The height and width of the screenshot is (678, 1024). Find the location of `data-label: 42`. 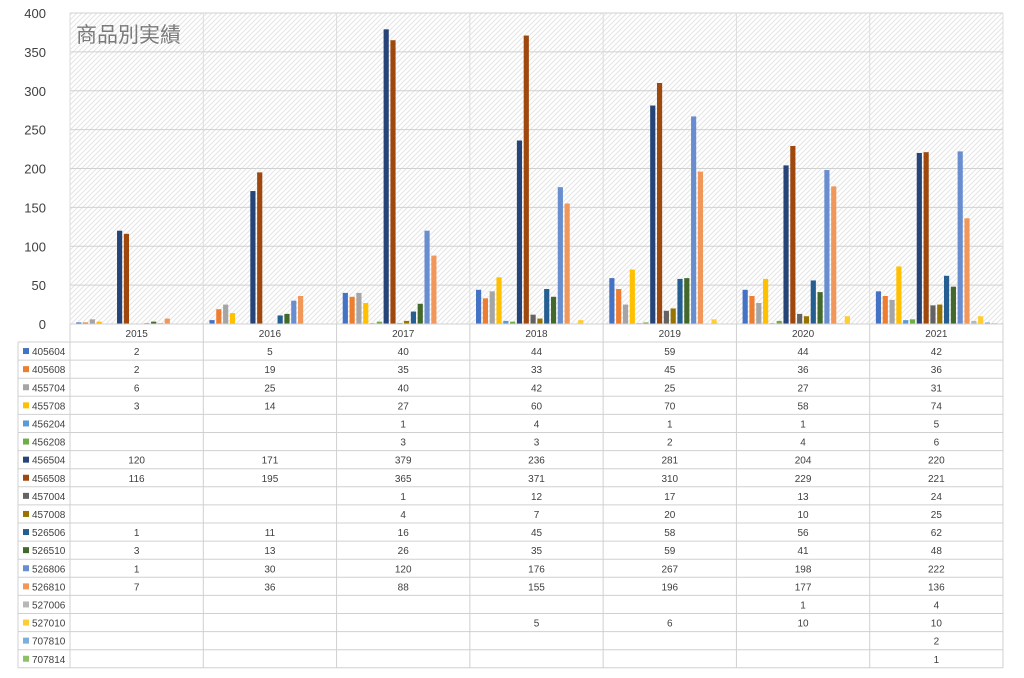

data-label: 42 is located at coordinates (537, 388).